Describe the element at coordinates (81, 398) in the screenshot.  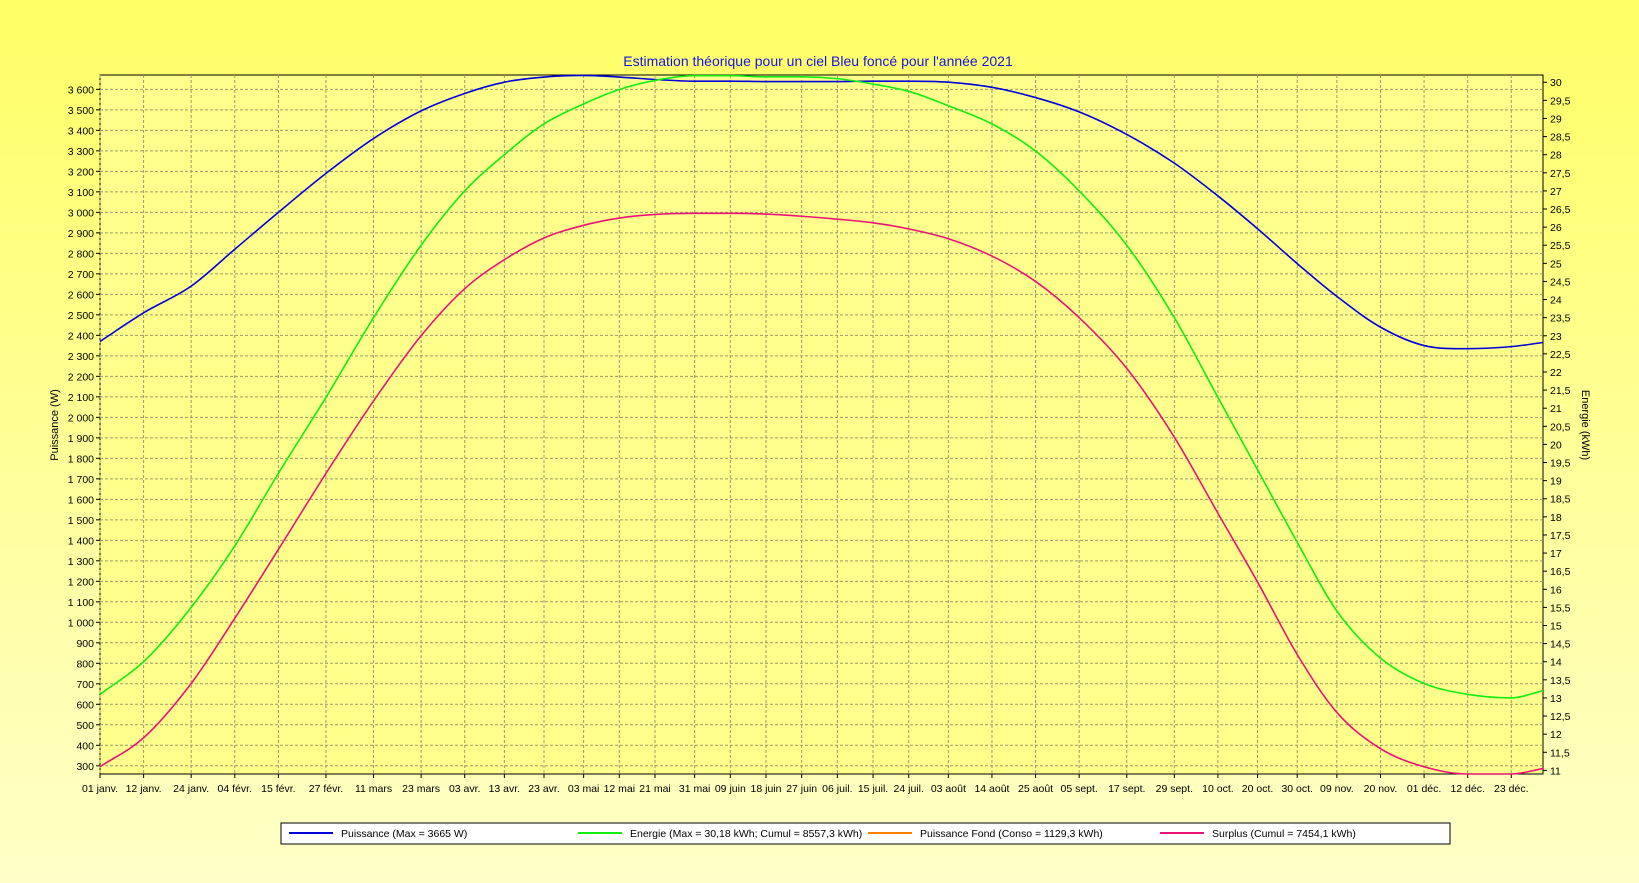
I see `y-left-tick-label: 2 100` at that location.